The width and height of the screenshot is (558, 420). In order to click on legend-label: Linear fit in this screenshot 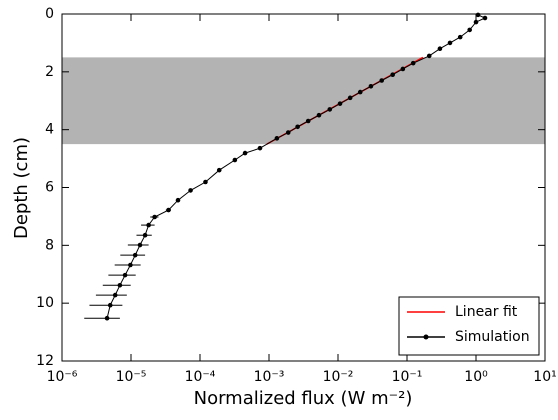, I will do `click(486, 312)`.